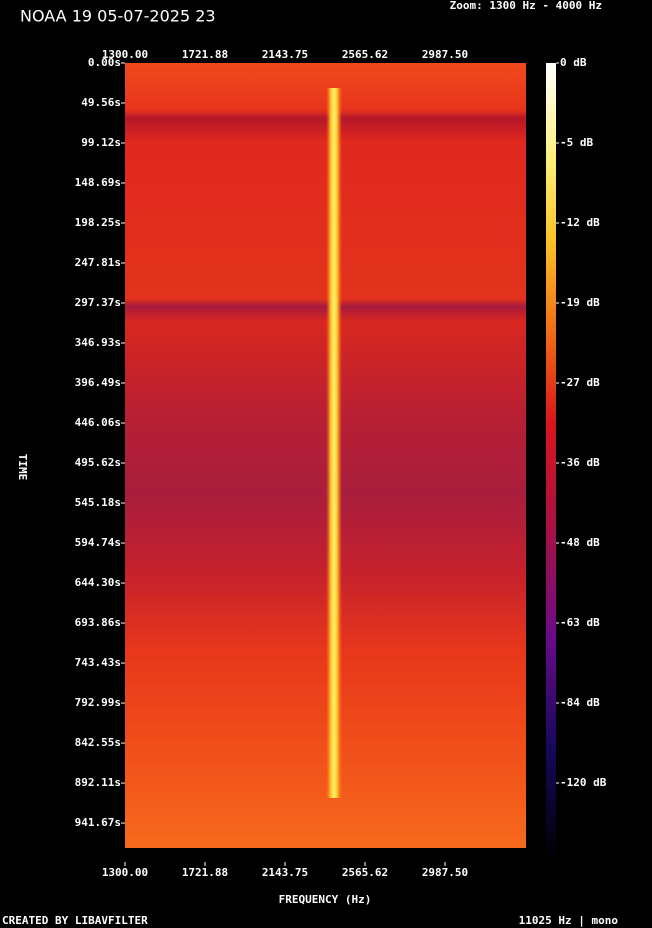 The image size is (652, 928). Describe the element at coordinates (365, 872) in the screenshot. I see `x-tick-label: 2565.62` at that location.